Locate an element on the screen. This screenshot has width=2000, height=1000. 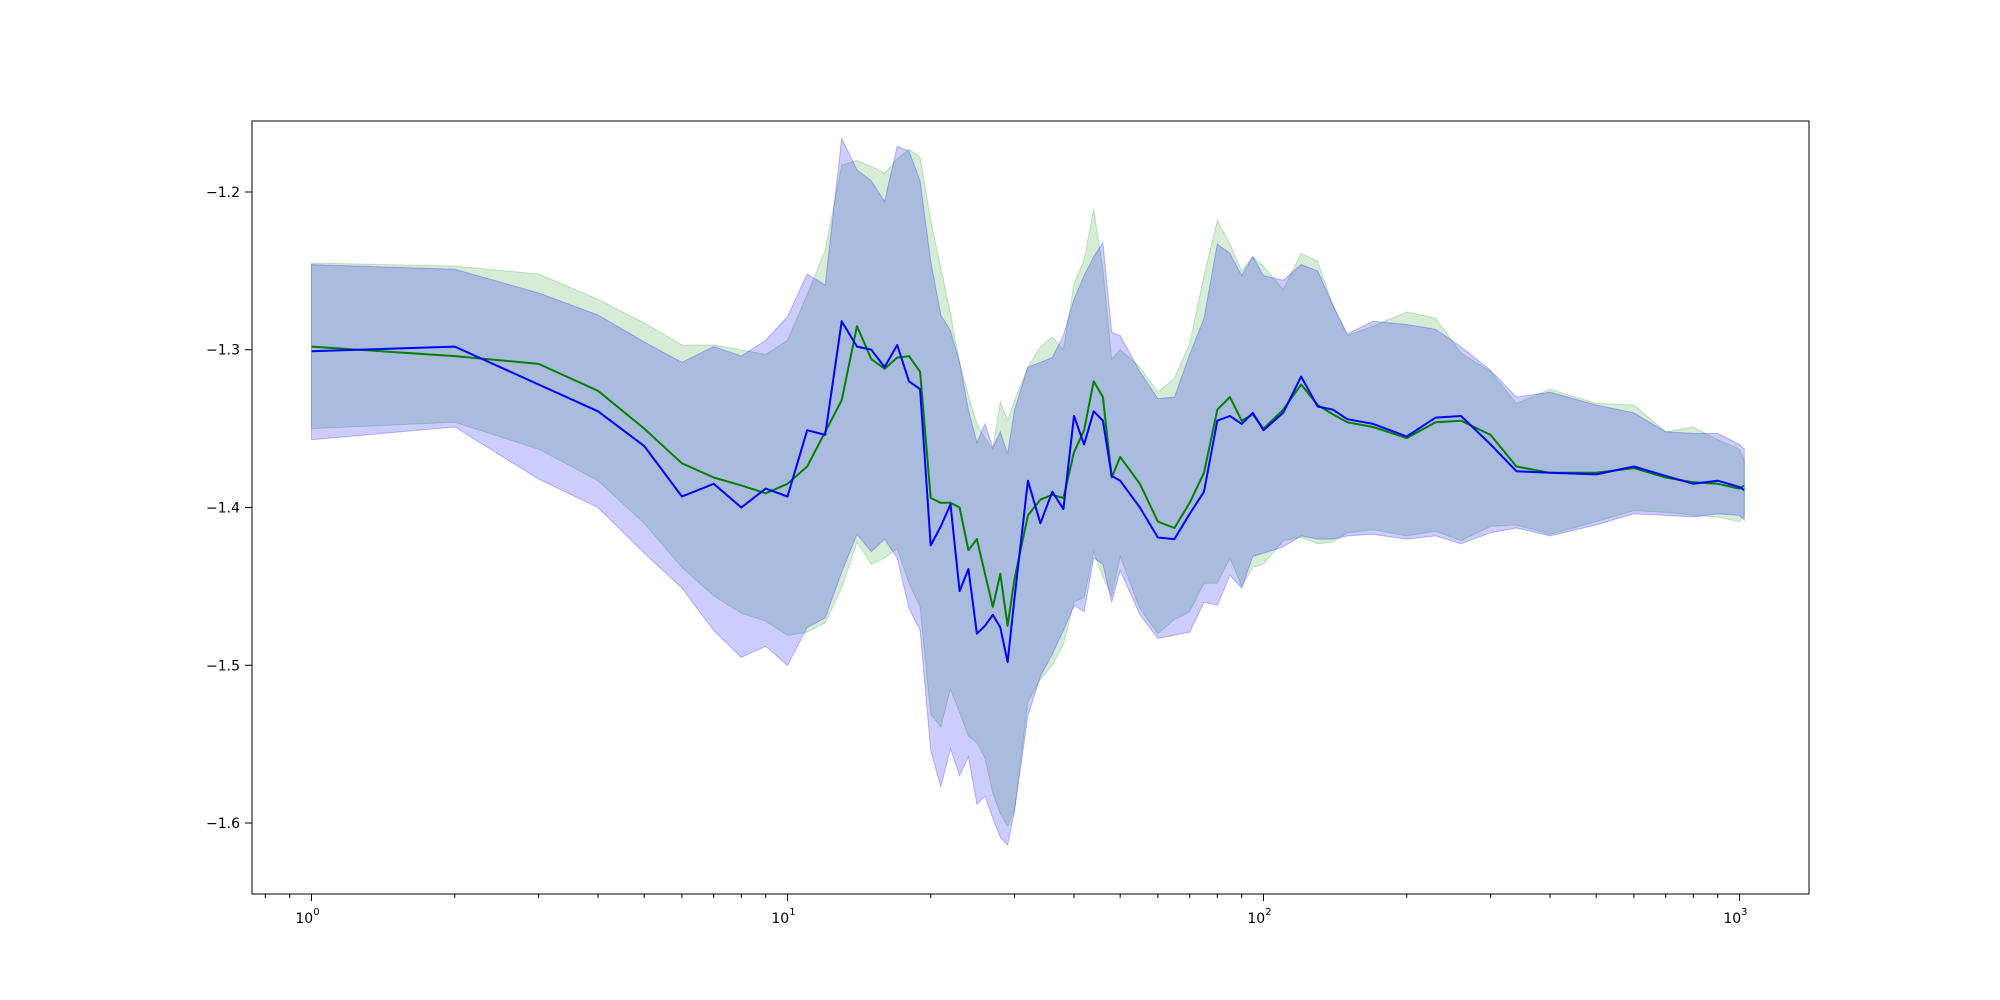
x-tick-label-exponent-3: 3 is located at coordinates (1744, 912).